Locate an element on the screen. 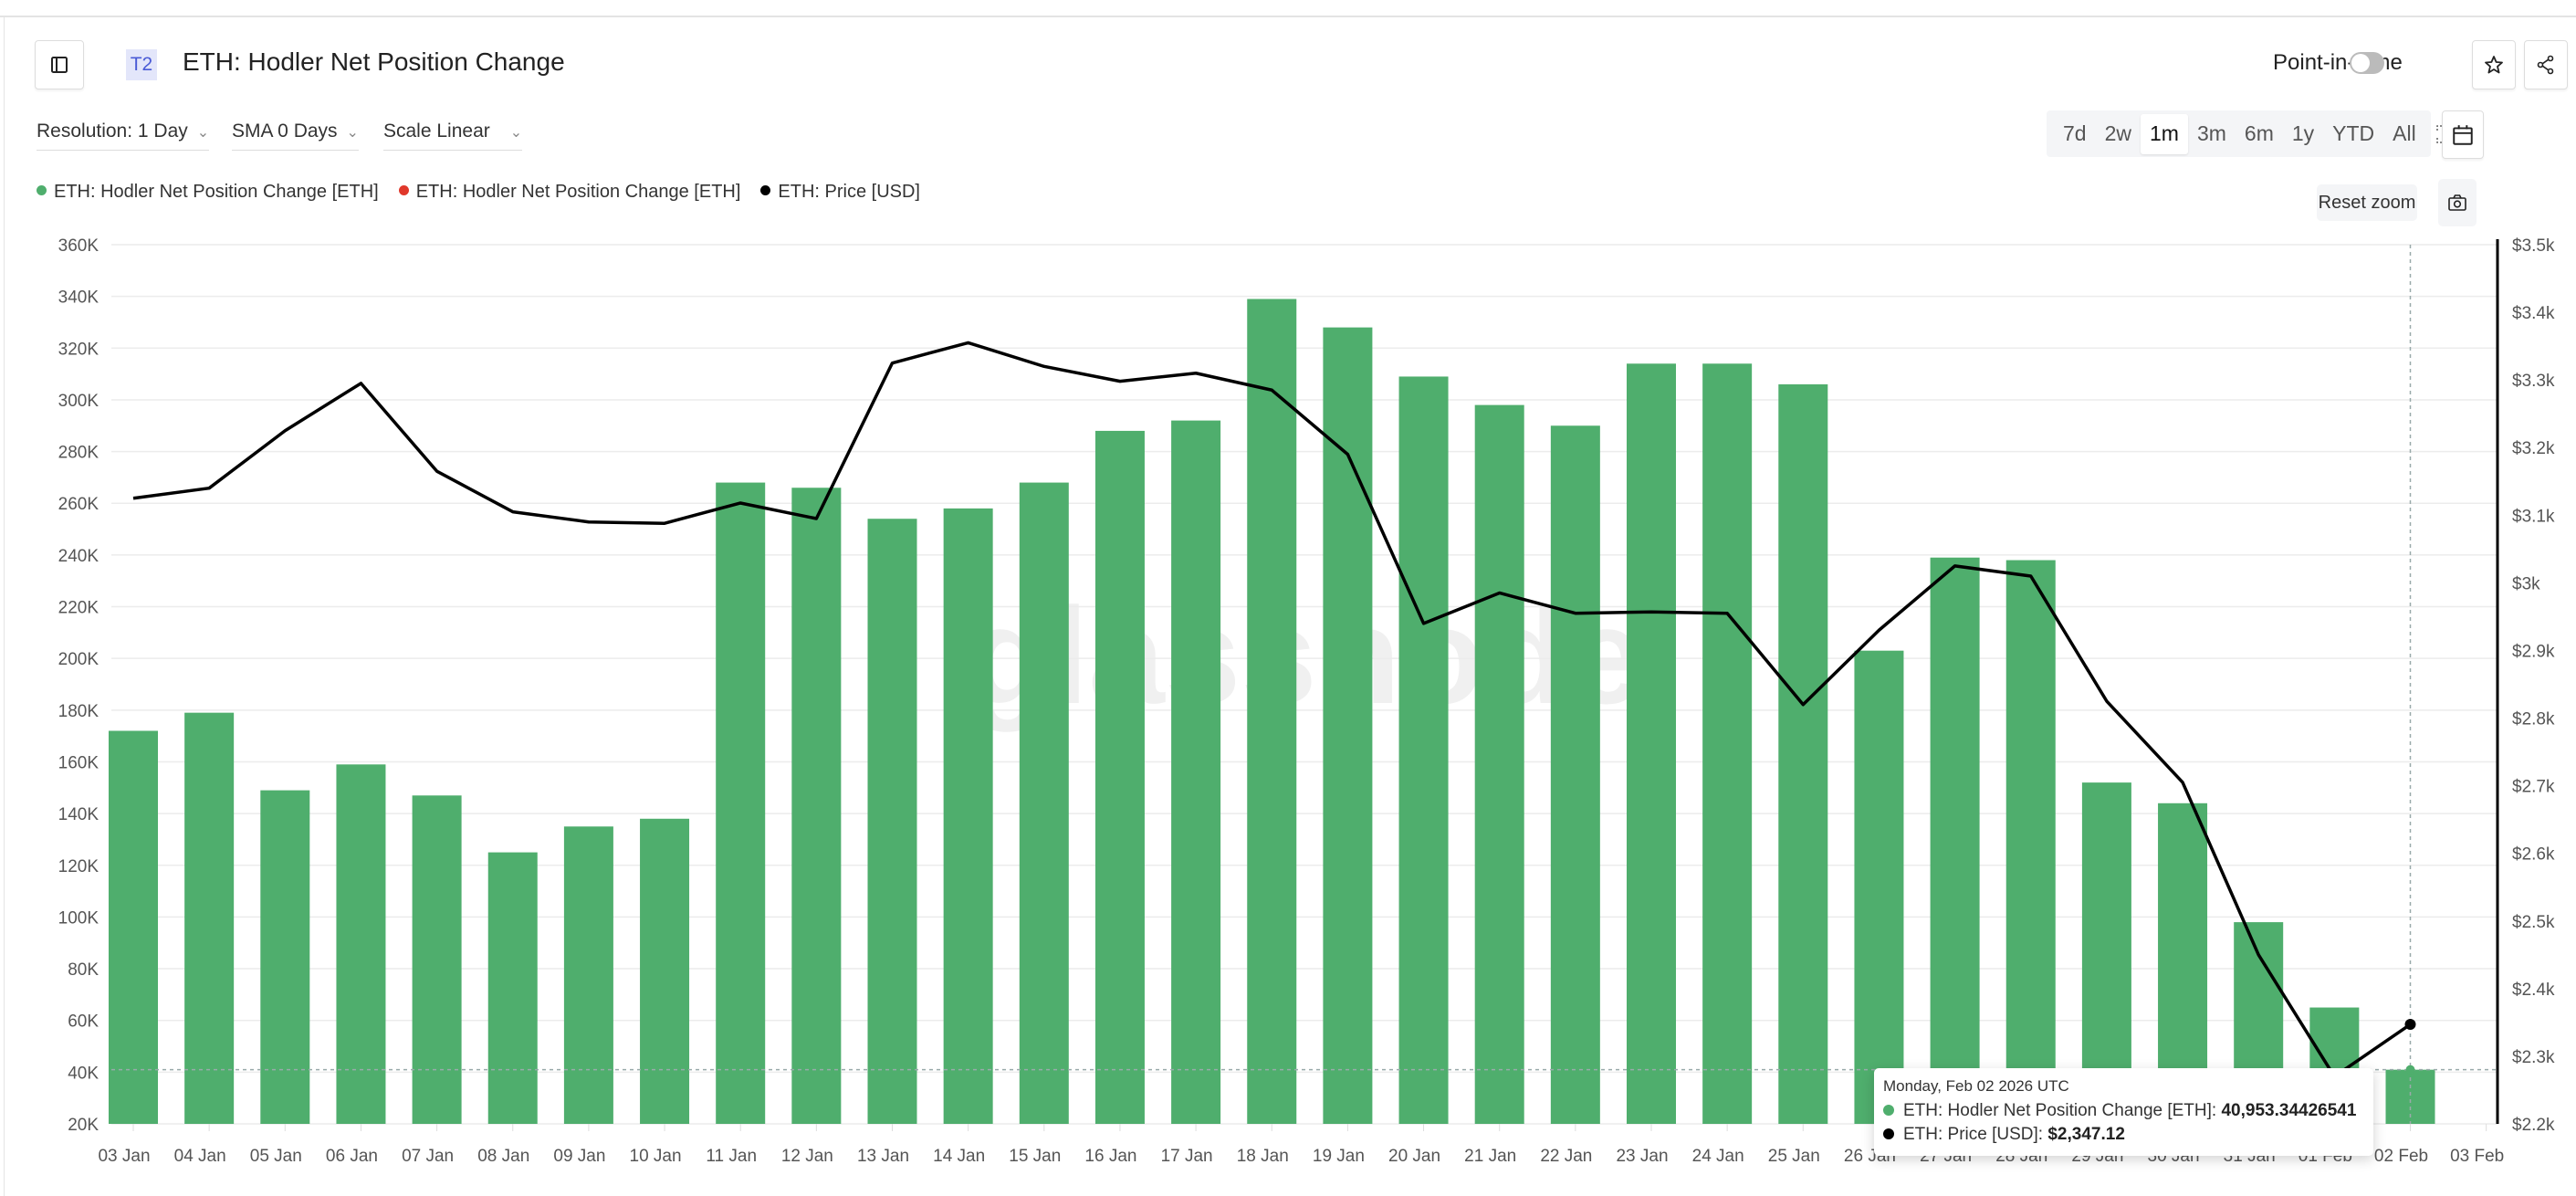 Image resolution: width=2576 pixels, height=1196 pixels. calendar-icon is located at coordinates (2463, 135).